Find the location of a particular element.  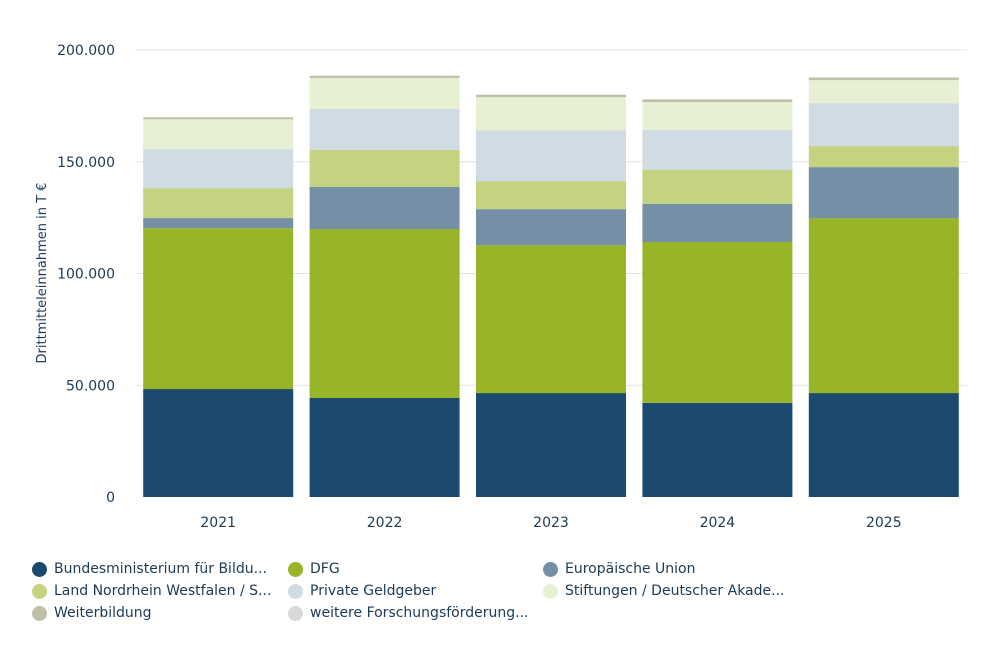

legend-item: Europäische Union is located at coordinates (619, 569).